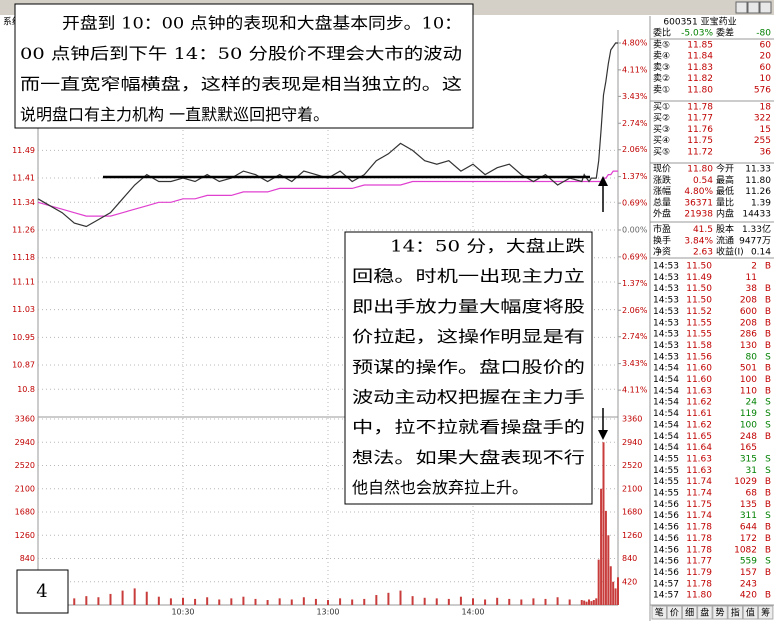  I want to click on stat-label: 总量, so click(662, 202).